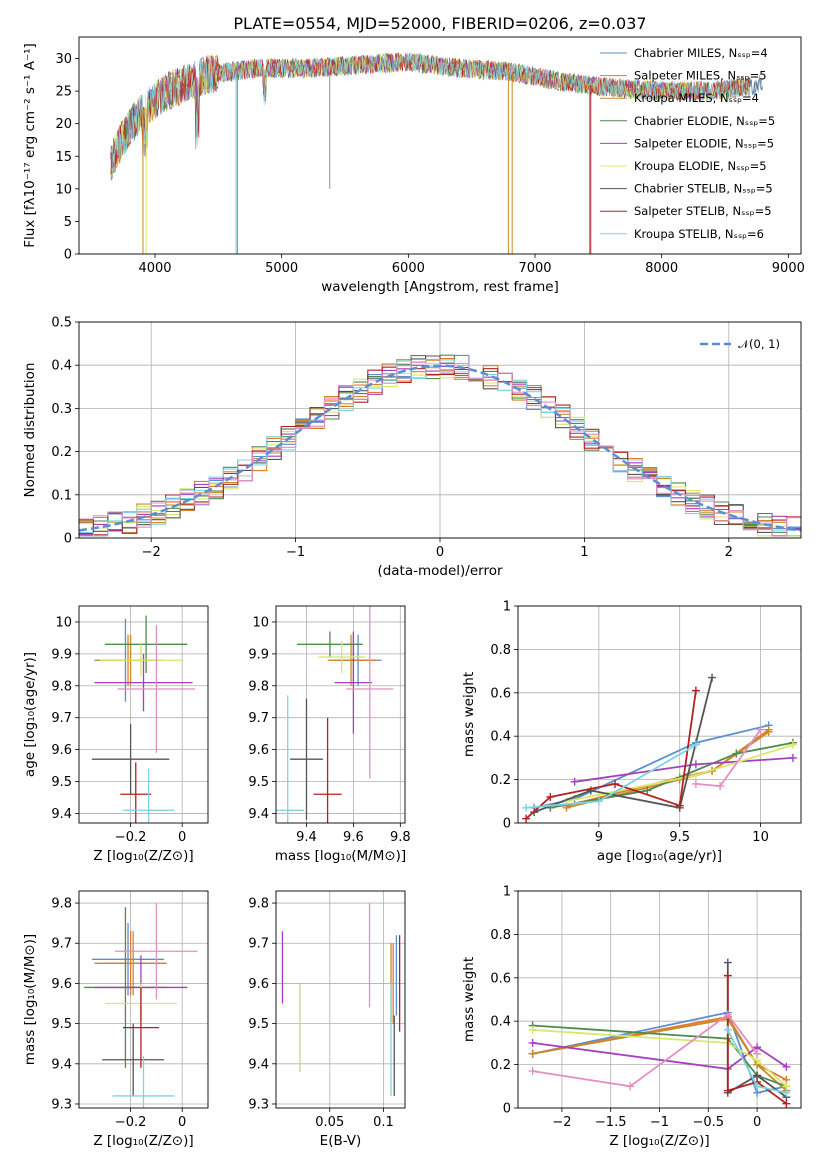 This screenshot has height=1170, width=819. Describe the element at coordinates (659, 1141) in the screenshot. I see `x-axis-label: Z [log₁₀(Z/Z⊙)]` at that location.